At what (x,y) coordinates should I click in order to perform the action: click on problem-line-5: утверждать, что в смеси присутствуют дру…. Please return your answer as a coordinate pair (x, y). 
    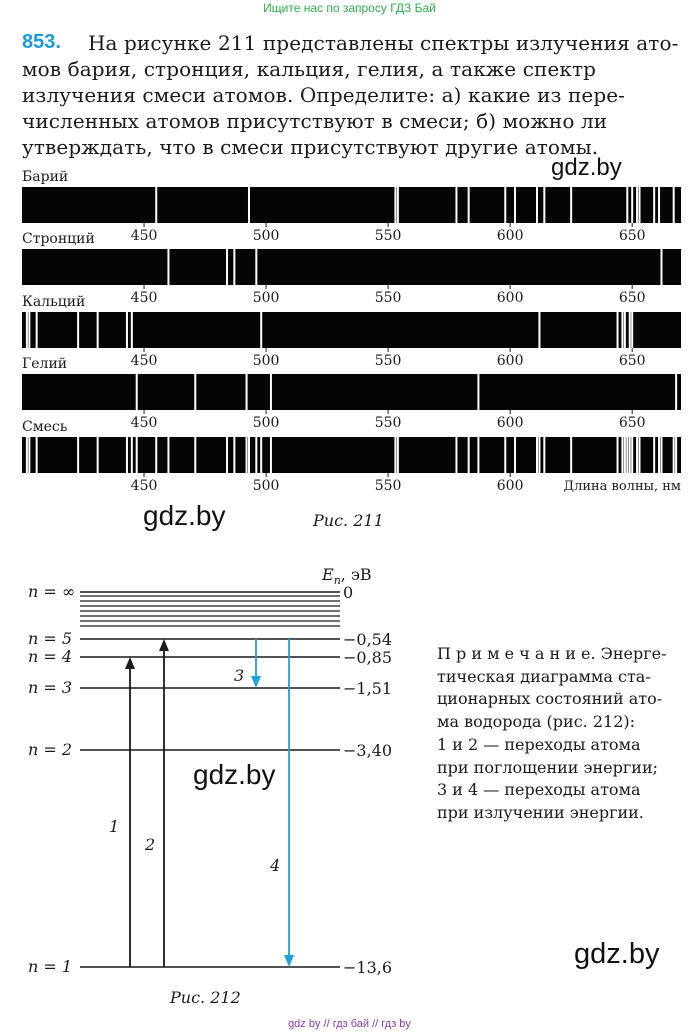
    Looking at the image, I should click on (310, 147).